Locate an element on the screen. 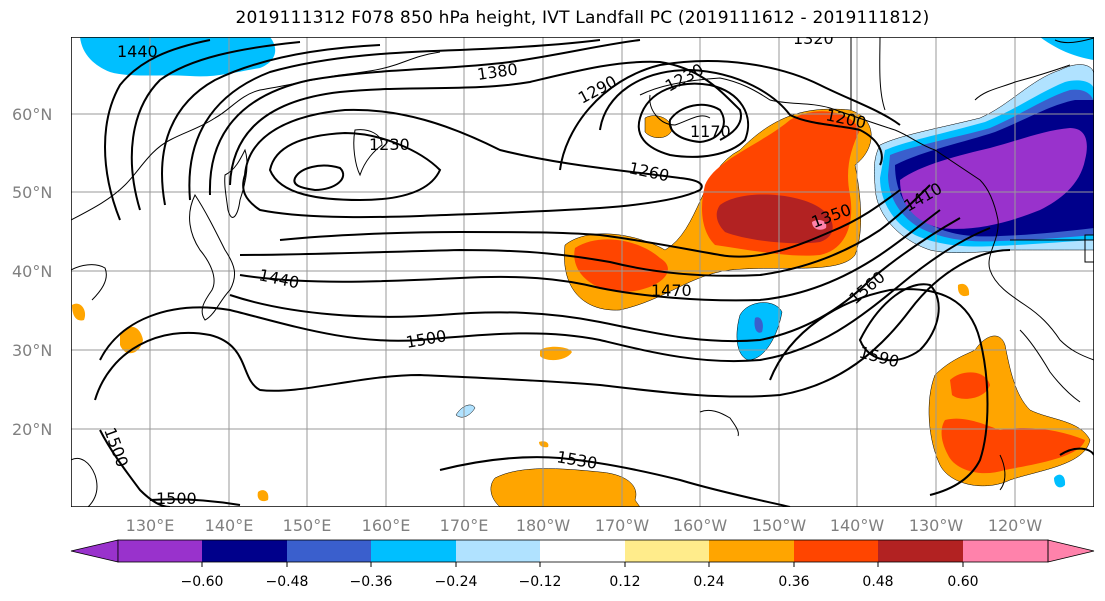  lat-label-20n: 20°N is located at coordinates (32, 429).